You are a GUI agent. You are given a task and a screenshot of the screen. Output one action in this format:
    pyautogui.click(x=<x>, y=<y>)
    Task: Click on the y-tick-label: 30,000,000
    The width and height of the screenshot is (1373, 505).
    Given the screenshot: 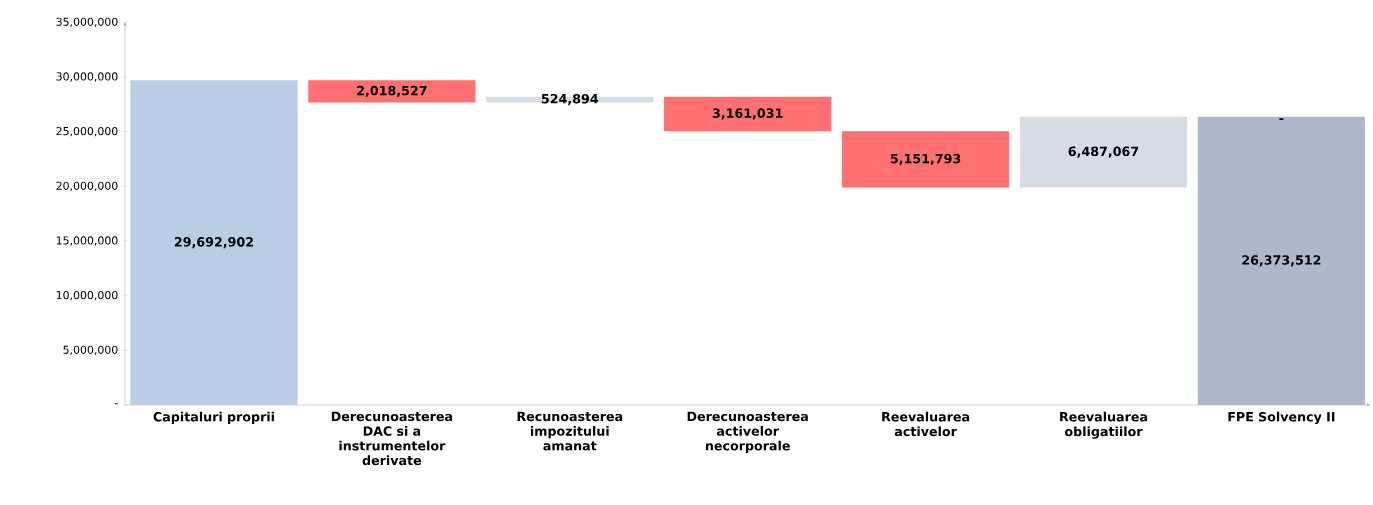 What is the action you would take?
    pyautogui.click(x=87, y=77)
    